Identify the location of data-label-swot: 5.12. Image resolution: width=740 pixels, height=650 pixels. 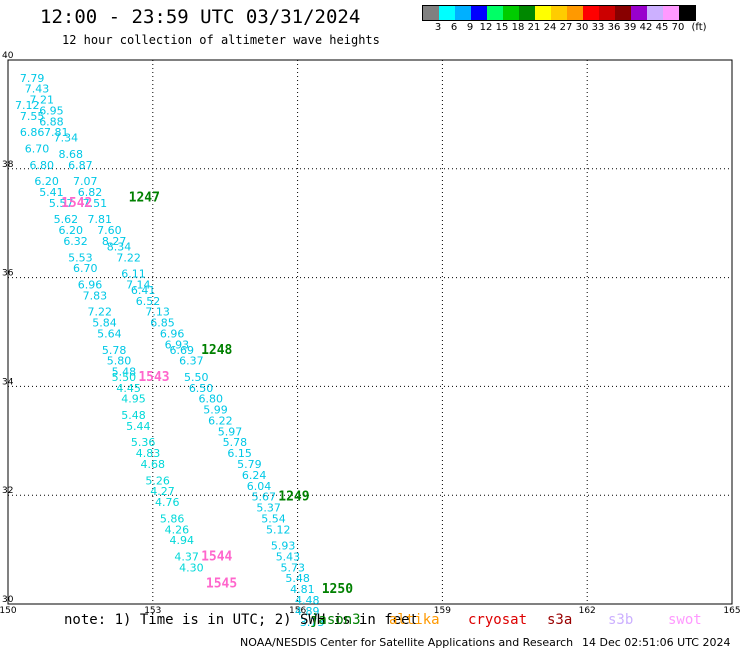
(278, 529).